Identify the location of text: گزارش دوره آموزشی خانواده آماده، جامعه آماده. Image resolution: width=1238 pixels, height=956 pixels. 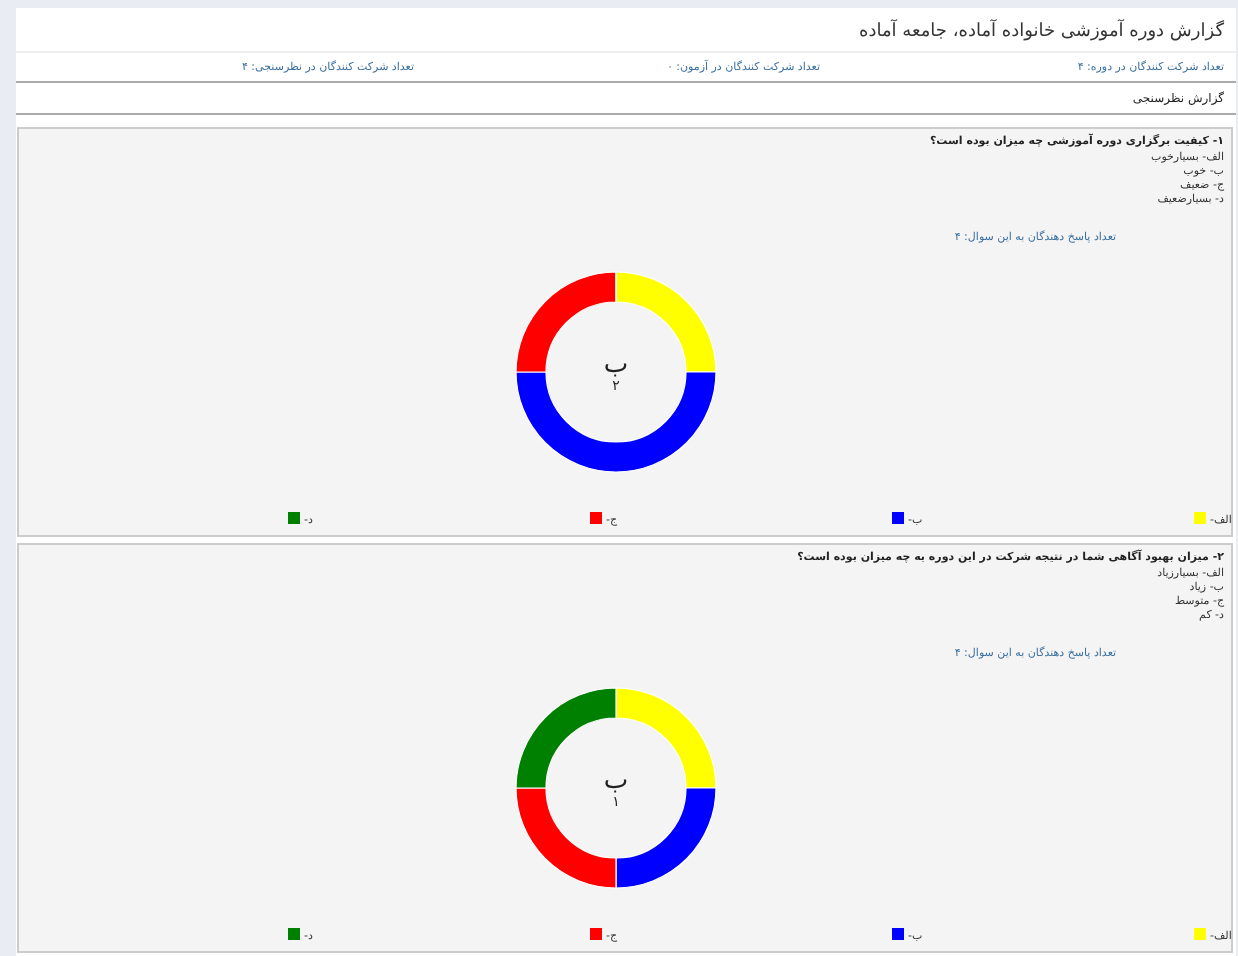
(1042, 30).